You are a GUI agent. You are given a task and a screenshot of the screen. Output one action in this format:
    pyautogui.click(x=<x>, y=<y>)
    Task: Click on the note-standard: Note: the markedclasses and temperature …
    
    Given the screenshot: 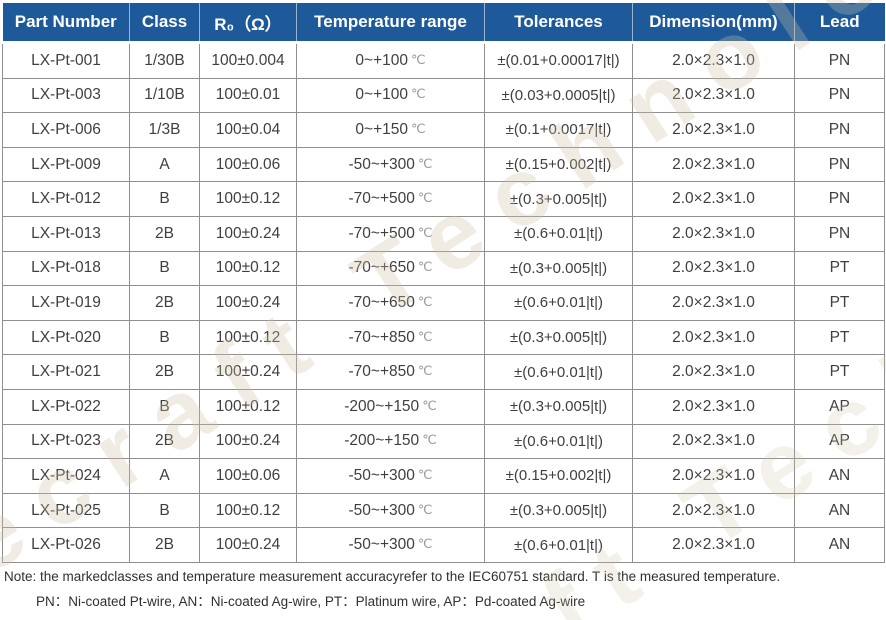 What is the action you would take?
    pyautogui.click(x=392, y=576)
    